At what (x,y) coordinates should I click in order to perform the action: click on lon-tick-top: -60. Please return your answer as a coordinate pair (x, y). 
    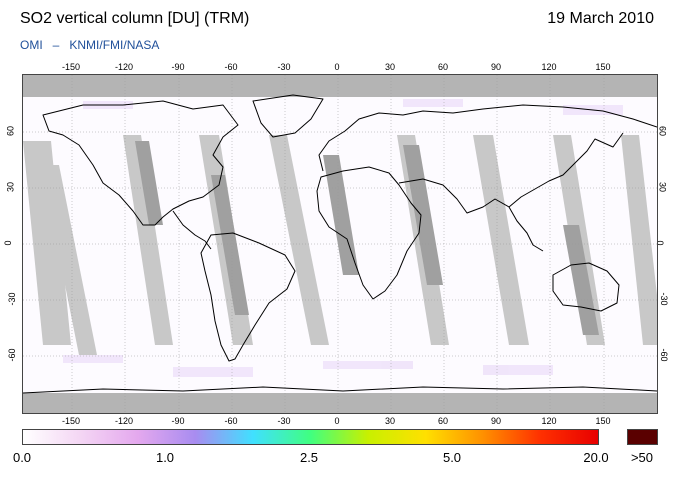
    Looking at the image, I should click on (231, 67).